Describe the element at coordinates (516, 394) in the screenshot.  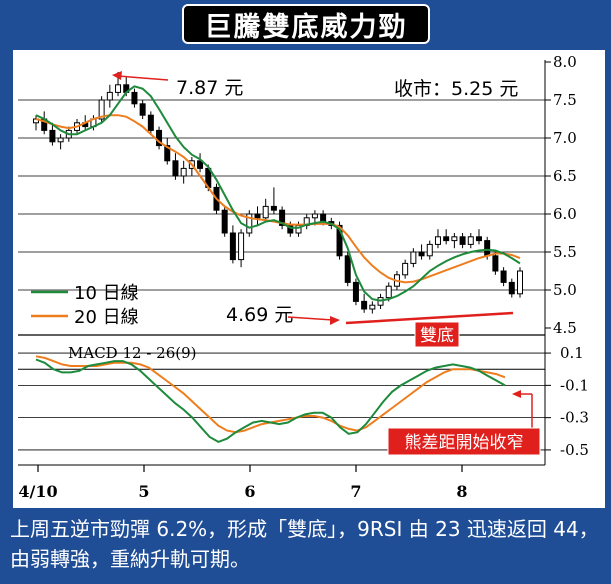
I see `macd-arrowhead` at that location.